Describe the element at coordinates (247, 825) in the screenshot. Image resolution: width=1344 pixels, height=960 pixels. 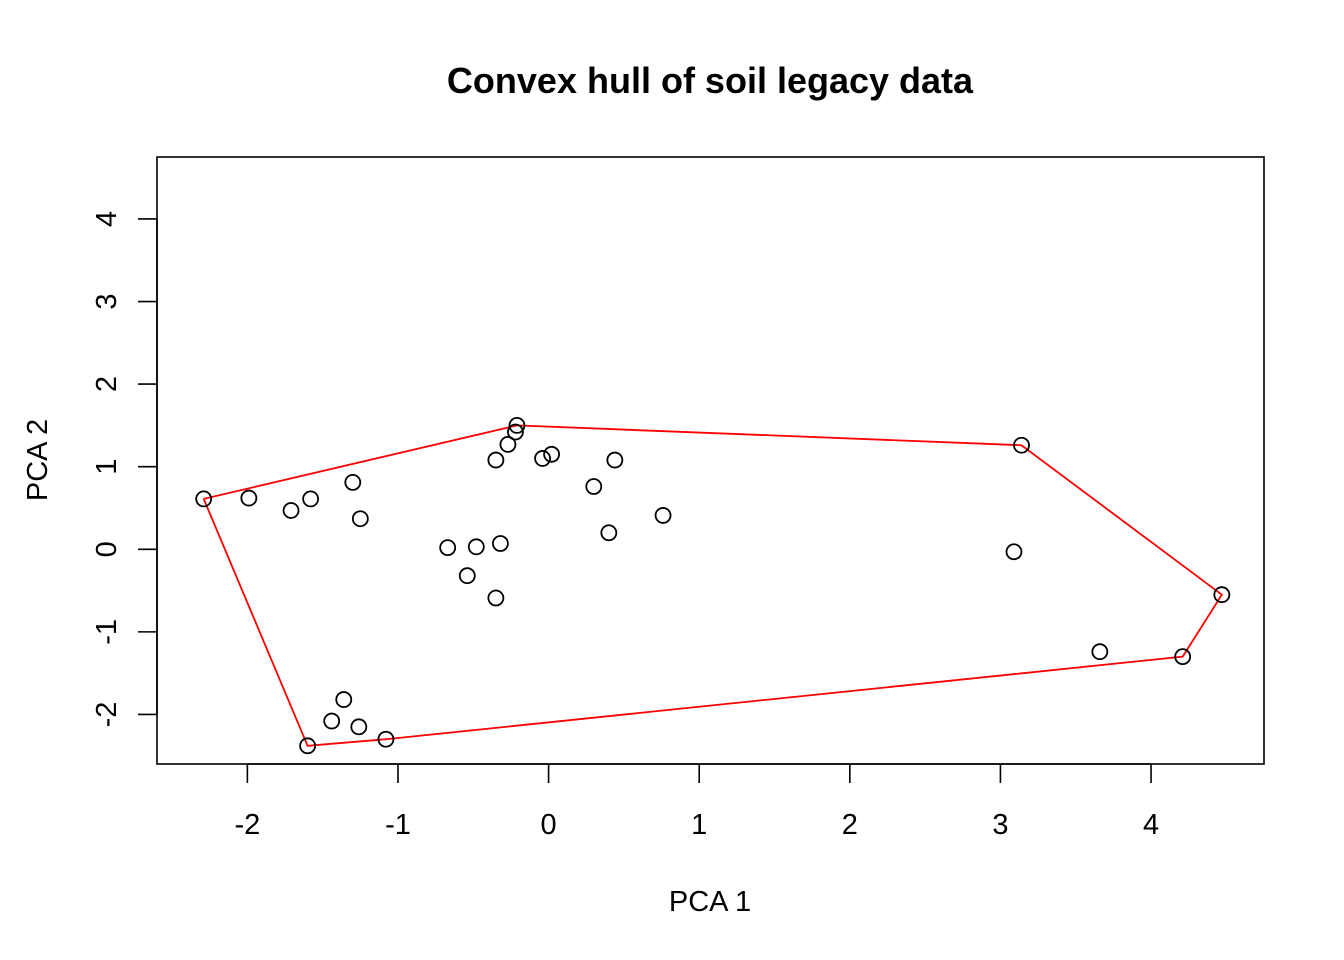
I see `x-tick-label: -2` at that location.